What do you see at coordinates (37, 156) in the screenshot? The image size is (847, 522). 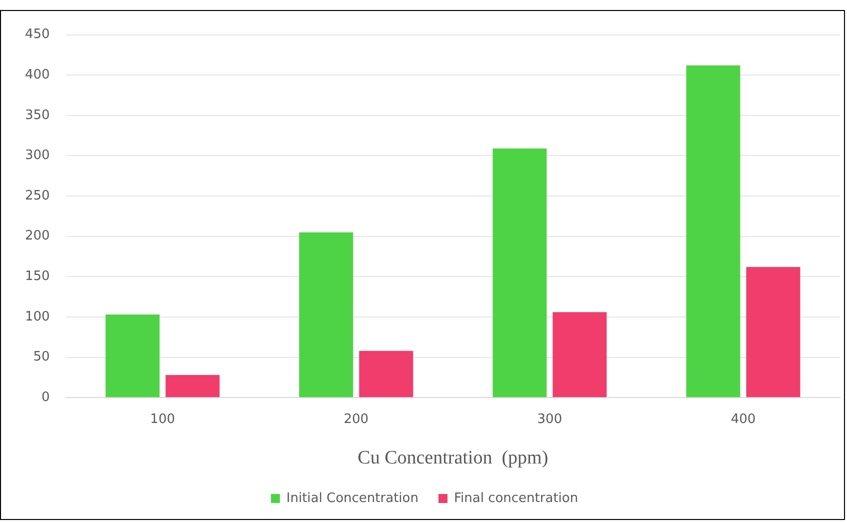 I see `y-tick-label: 300` at bounding box center [37, 156].